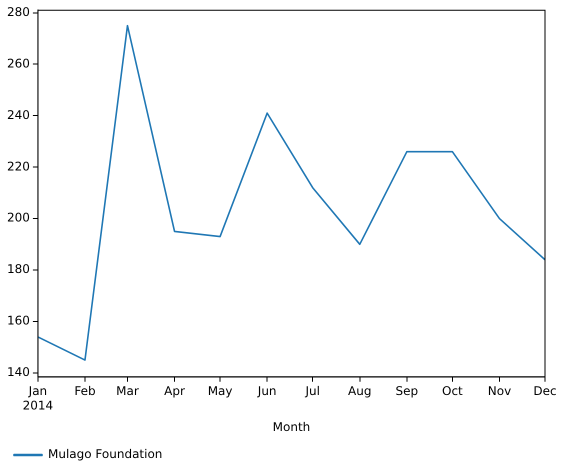 Image resolution: width=565 pixels, height=475 pixels. Describe the element at coordinates (18, 115) in the screenshot. I see `y-tick-label: 240` at that location.